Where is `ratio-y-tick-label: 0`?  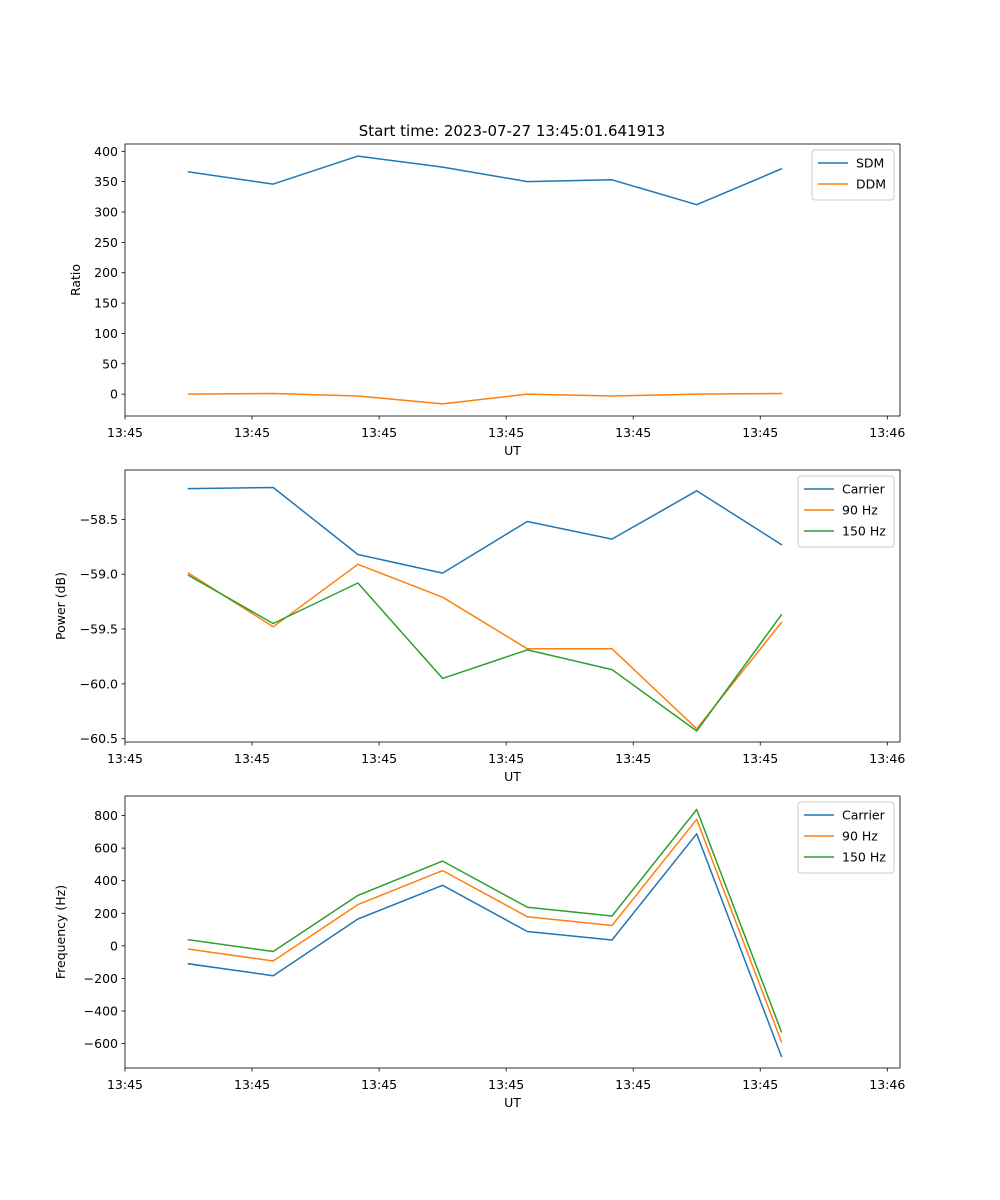 ratio-y-tick-label: 0 is located at coordinates (114, 394).